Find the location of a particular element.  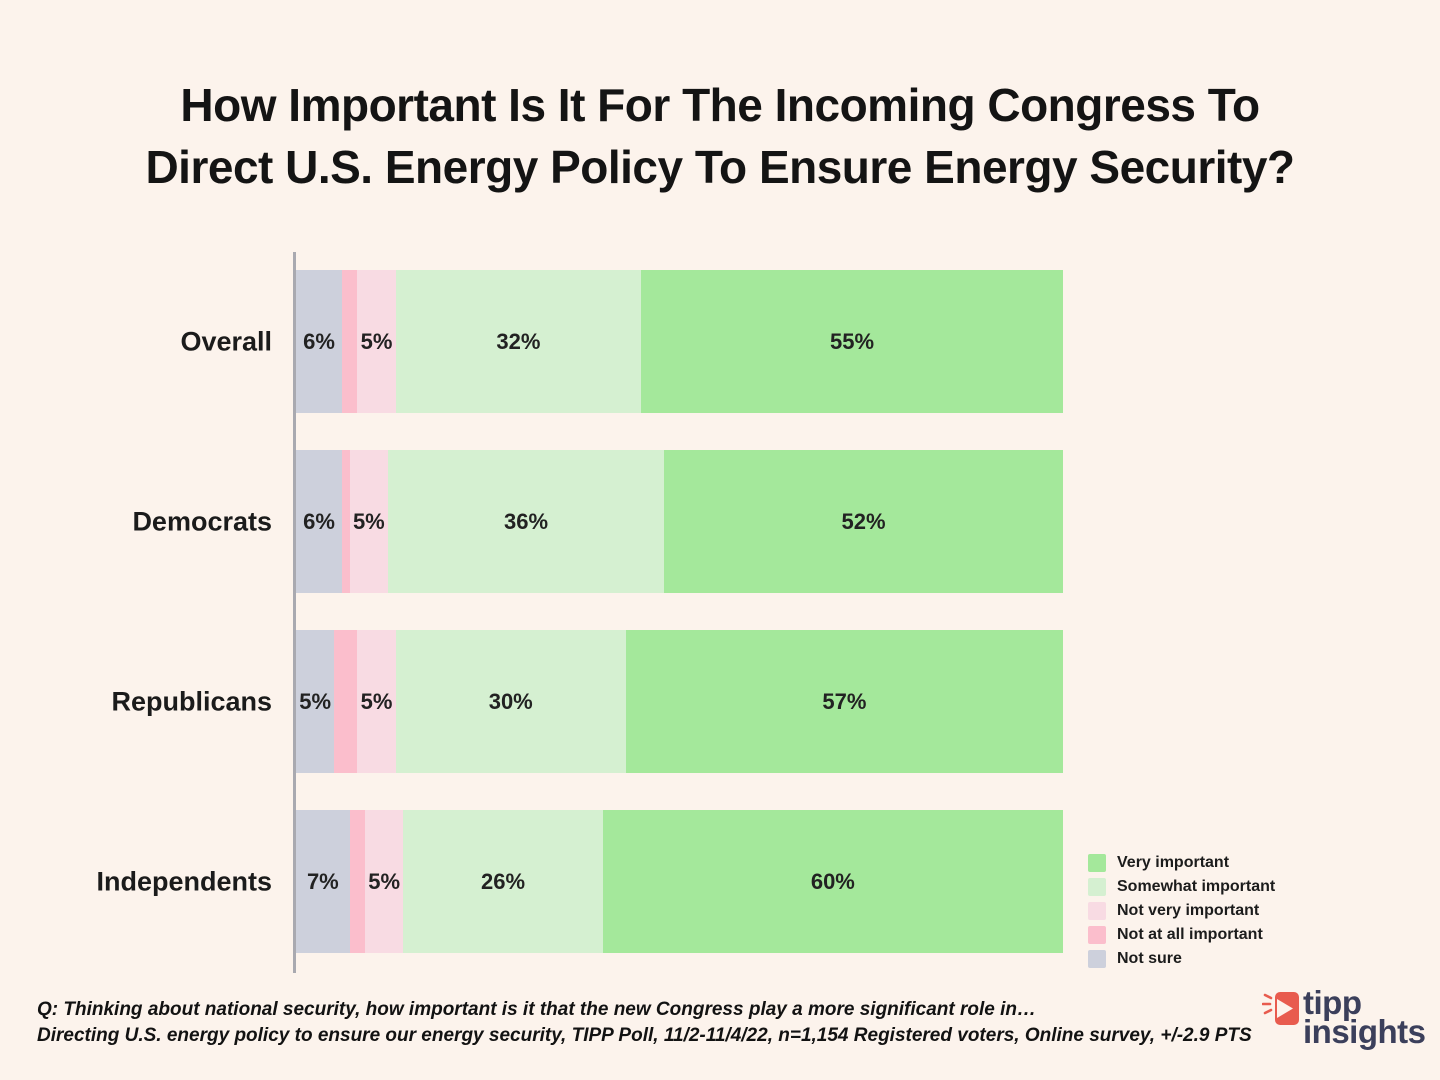

category-label-overall: Overall is located at coordinates (226, 341).